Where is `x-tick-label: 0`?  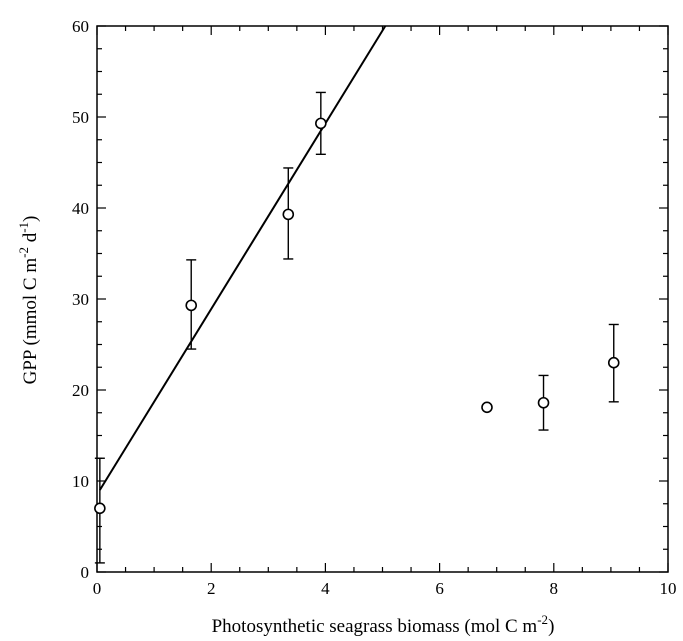 x-tick-label: 0 is located at coordinates (97, 588).